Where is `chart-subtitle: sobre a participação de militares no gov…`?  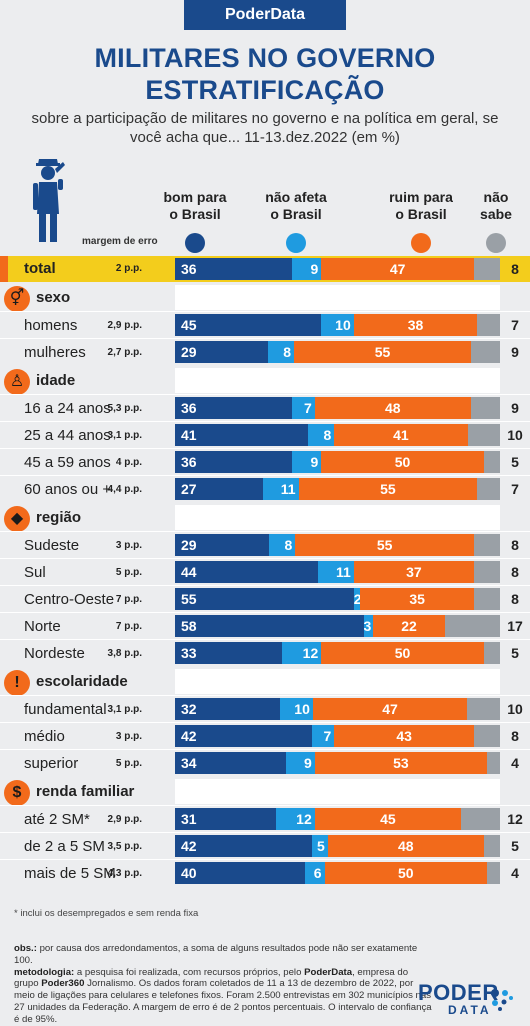
chart-subtitle: sobre a participação de militares no gov… is located at coordinates (265, 128).